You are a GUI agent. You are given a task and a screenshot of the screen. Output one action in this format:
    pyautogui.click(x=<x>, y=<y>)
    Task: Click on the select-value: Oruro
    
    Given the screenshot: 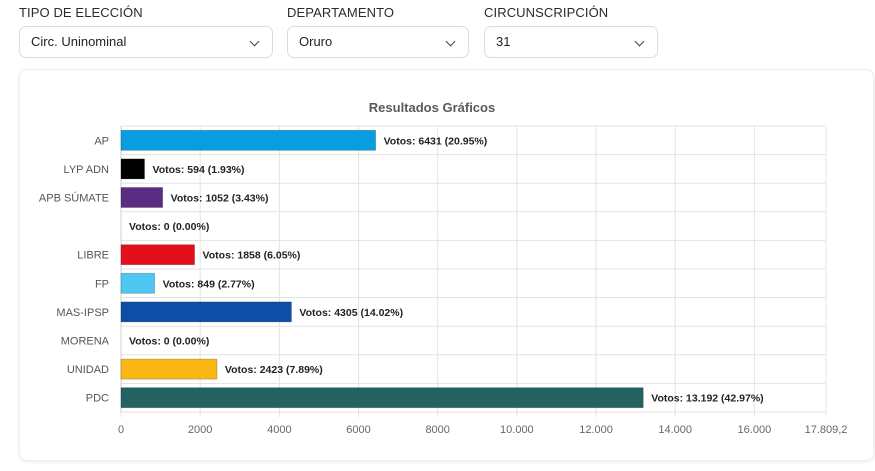 What is the action you would take?
    pyautogui.click(x=316, y=41)
    